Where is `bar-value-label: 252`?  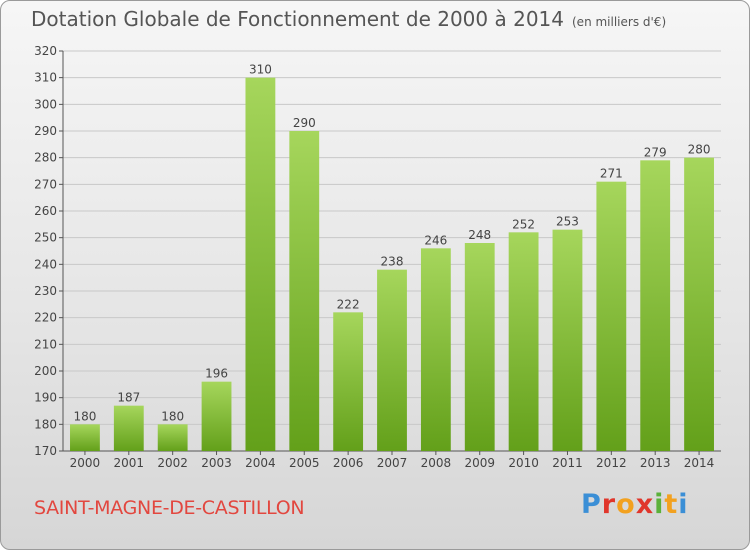 bar-value-label: 252 is located at coordinates (523, 224).